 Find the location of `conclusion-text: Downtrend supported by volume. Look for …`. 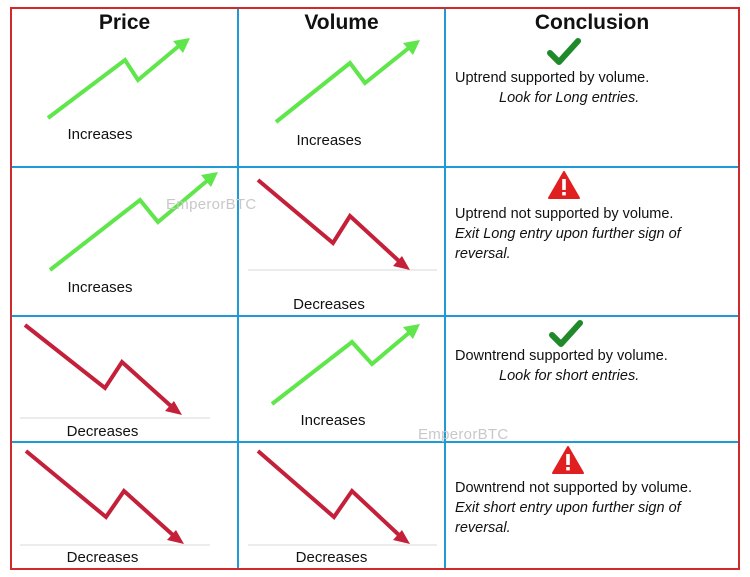

conclusion-text: Downtrend supported by volume. Look for … is located at coordinates (597, 366).